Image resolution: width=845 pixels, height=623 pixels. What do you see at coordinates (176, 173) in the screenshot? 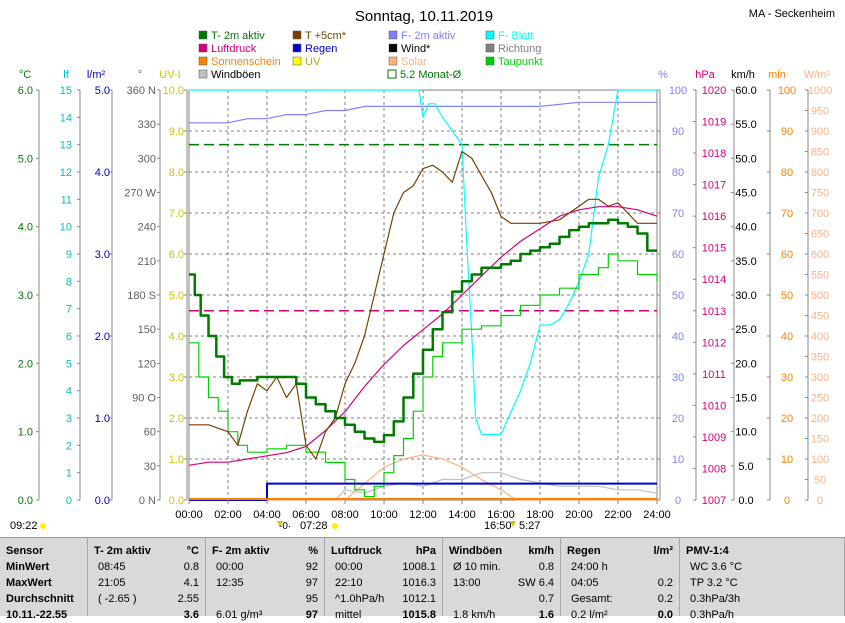
I see `axis-label-uv: 8.0` at bounding box center [176, 173].